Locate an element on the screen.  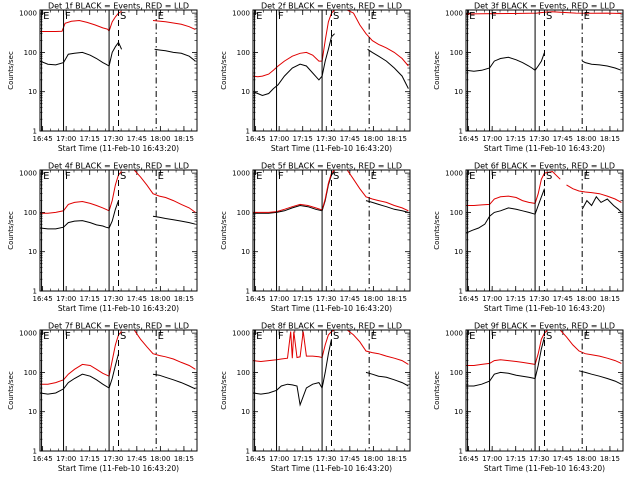
chart-title: Det 1f BLACK = Events, RED = LLD is located at coordinates (118, 6).